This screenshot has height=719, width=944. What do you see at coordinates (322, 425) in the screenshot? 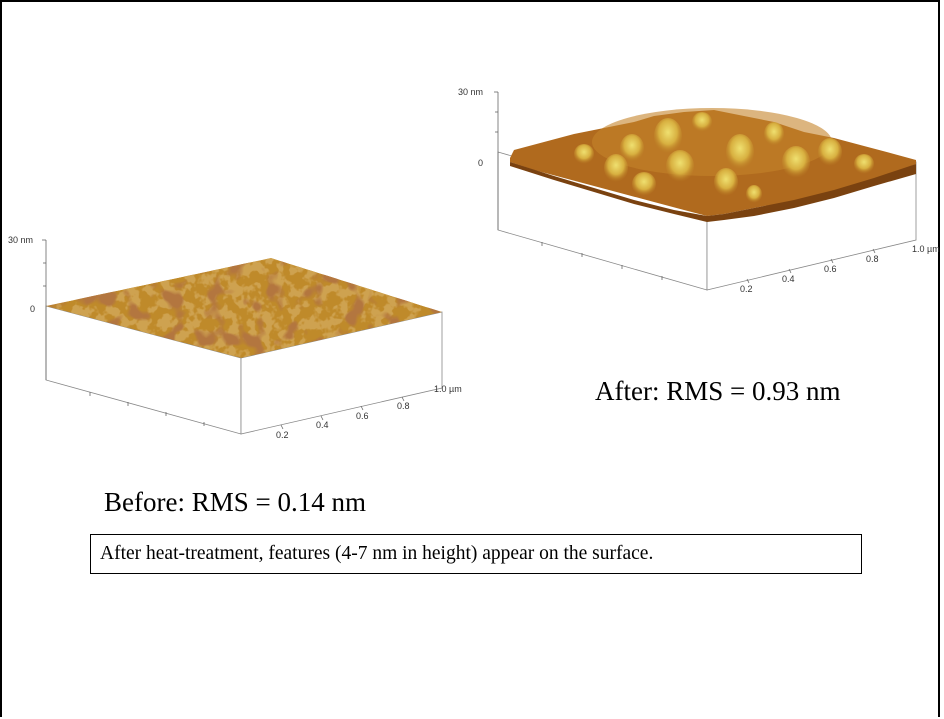
I see `before-x-tick-1: 0.4` at bounding box center [322, 425].